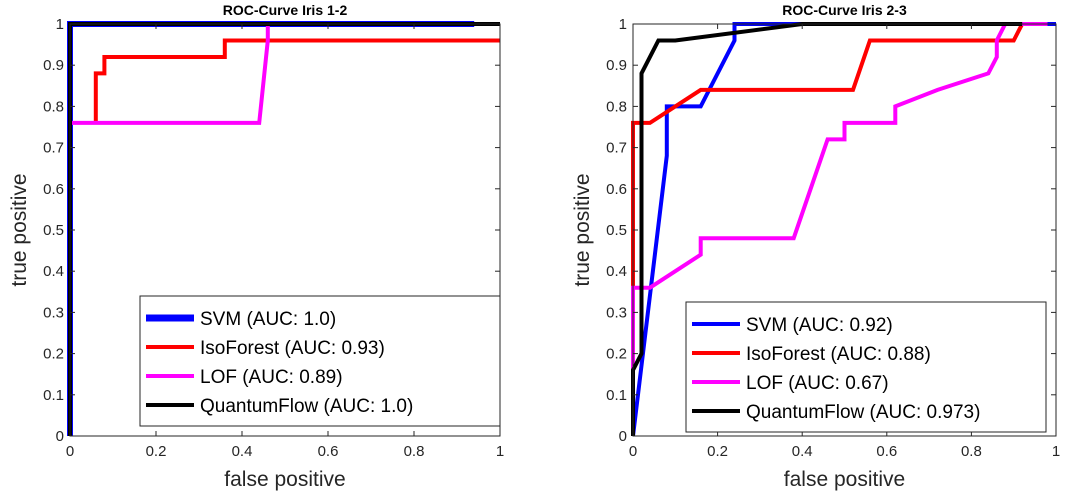 This screenshot has width=1085, height=497. I want to click on legend-label-svm: SVM (AUC: 1.0), so click(268, 319).